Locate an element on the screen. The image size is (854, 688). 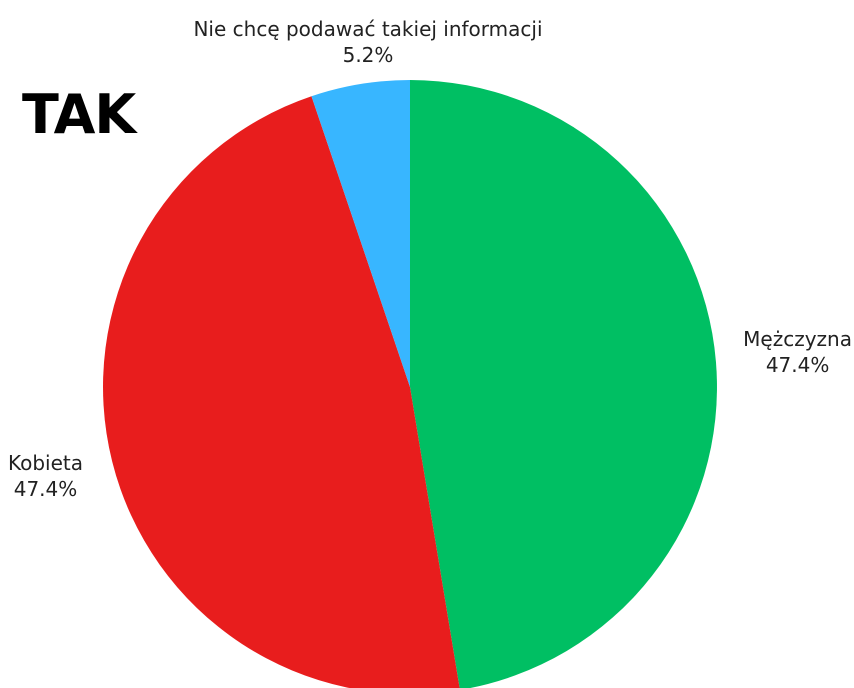
slice-label-no-answer: Nie chcę podawać takiej informacji 5.2% is located at coordinates (368, 42).